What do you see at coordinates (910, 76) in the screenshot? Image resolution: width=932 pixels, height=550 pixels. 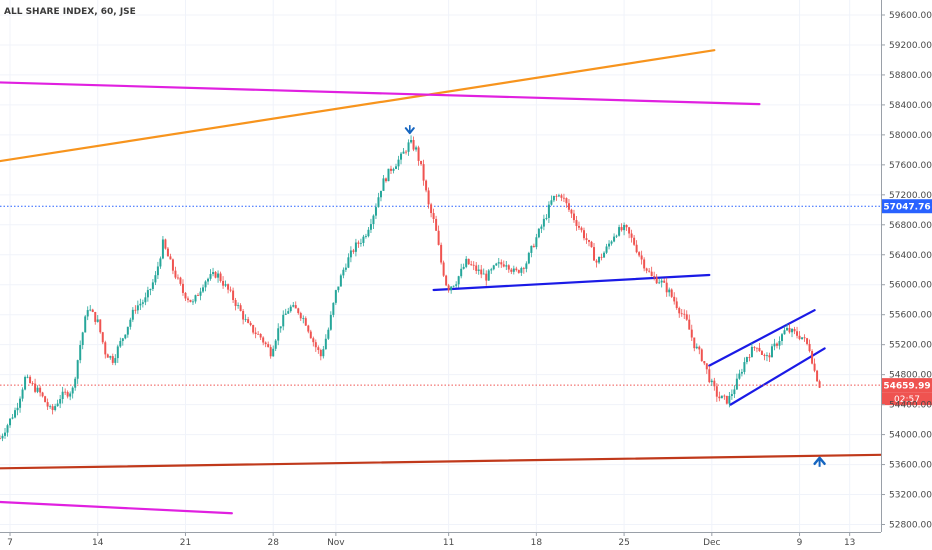 I see `y-tick-label: 58800.00` at bounding box center [910, 76].